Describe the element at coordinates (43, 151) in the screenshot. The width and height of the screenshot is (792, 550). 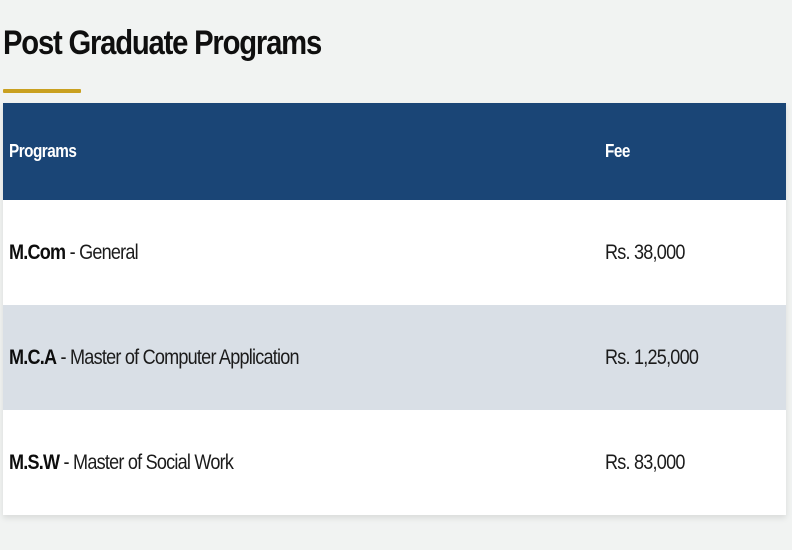
I see `header-programs-label: Programs` at that location.